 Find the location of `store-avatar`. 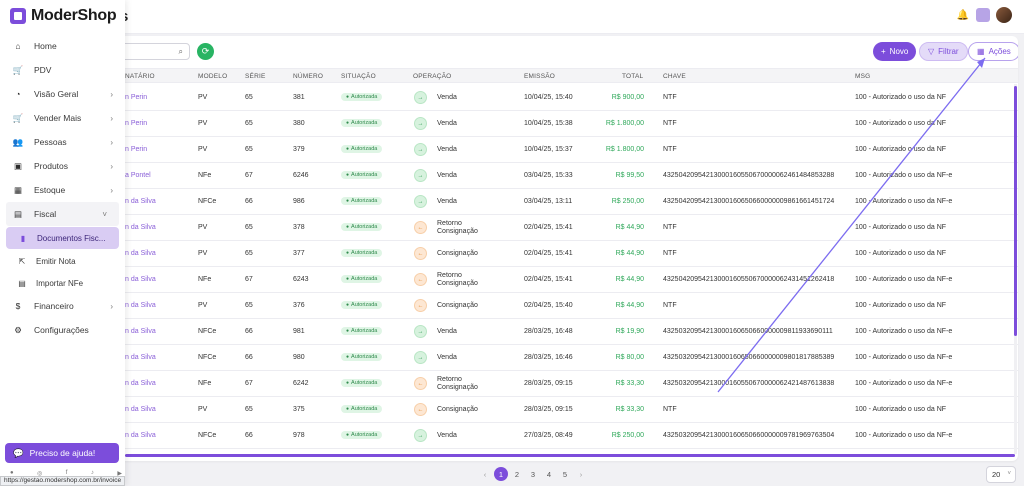

store-avatar is located at coordinates (983, 15).